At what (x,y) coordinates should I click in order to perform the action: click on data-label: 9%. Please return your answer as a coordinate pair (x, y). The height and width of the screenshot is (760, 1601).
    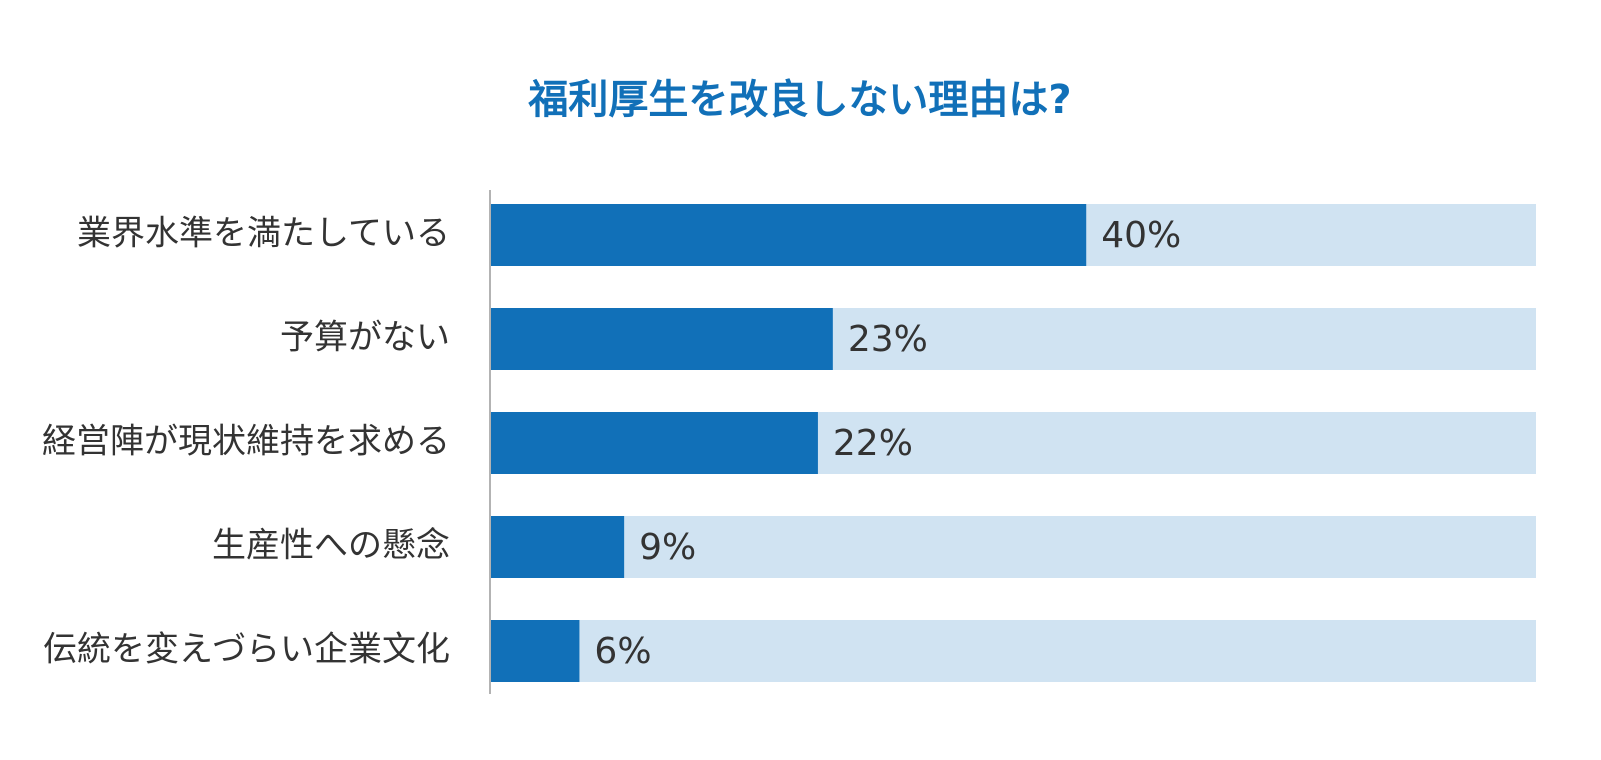
    Looking at the image, I should click on (667, 547).